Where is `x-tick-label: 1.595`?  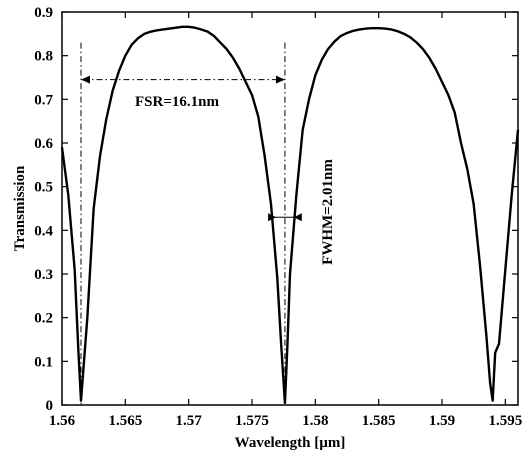
x-tick-label: 1.595 is located at coordinates (505, 421).